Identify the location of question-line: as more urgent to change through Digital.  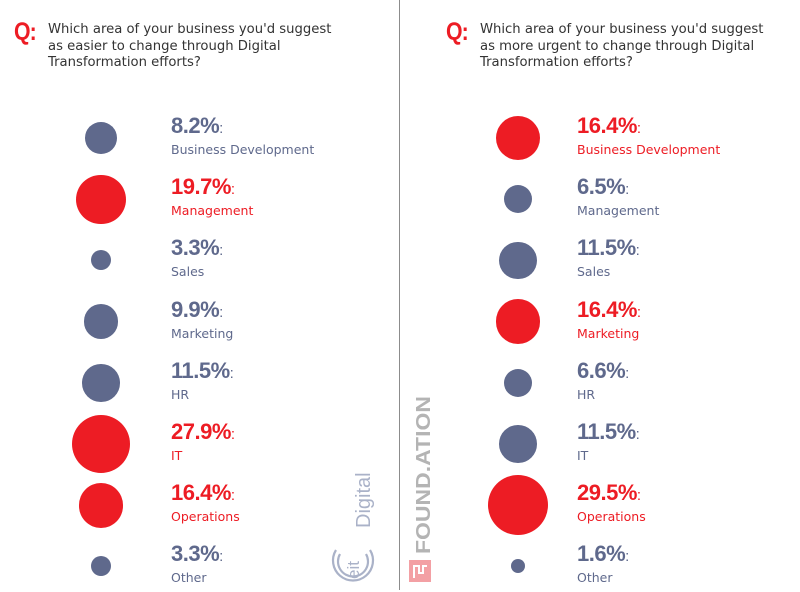
(617, 46).